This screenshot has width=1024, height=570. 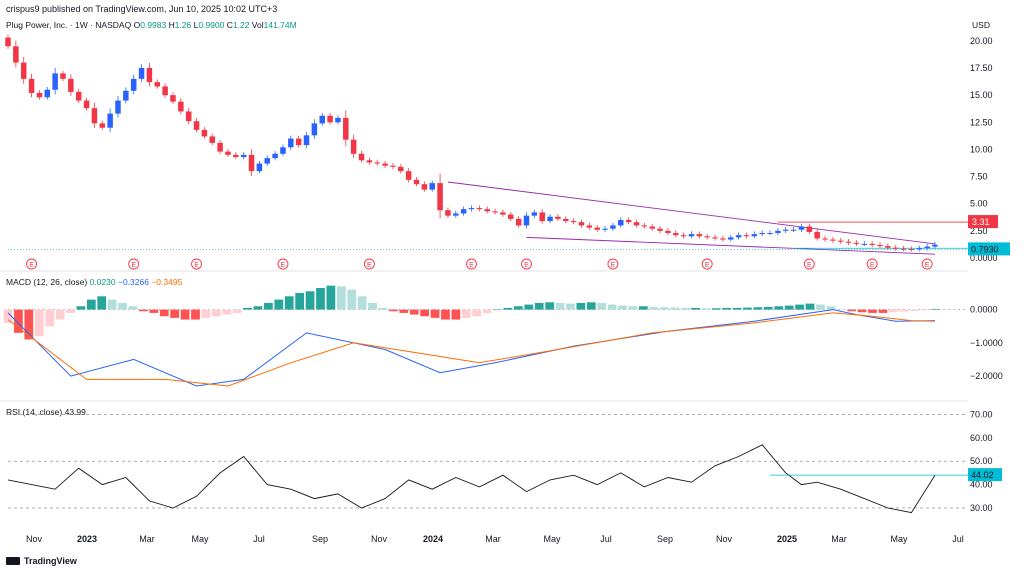 I want to click on macd-axis-tick: 0.0000, so click(x=984, y=310).